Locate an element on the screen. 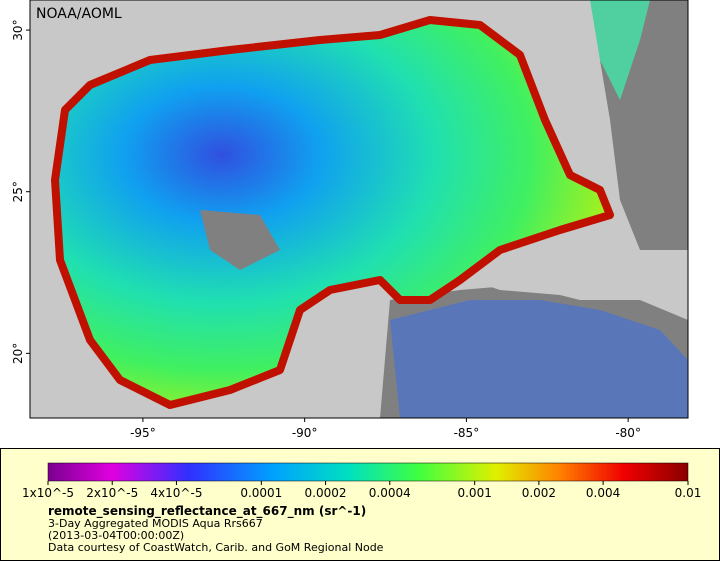 The width and height of the screenshot is (720, 561). x-tick-label: -85° is located at coordinates (467, 433).